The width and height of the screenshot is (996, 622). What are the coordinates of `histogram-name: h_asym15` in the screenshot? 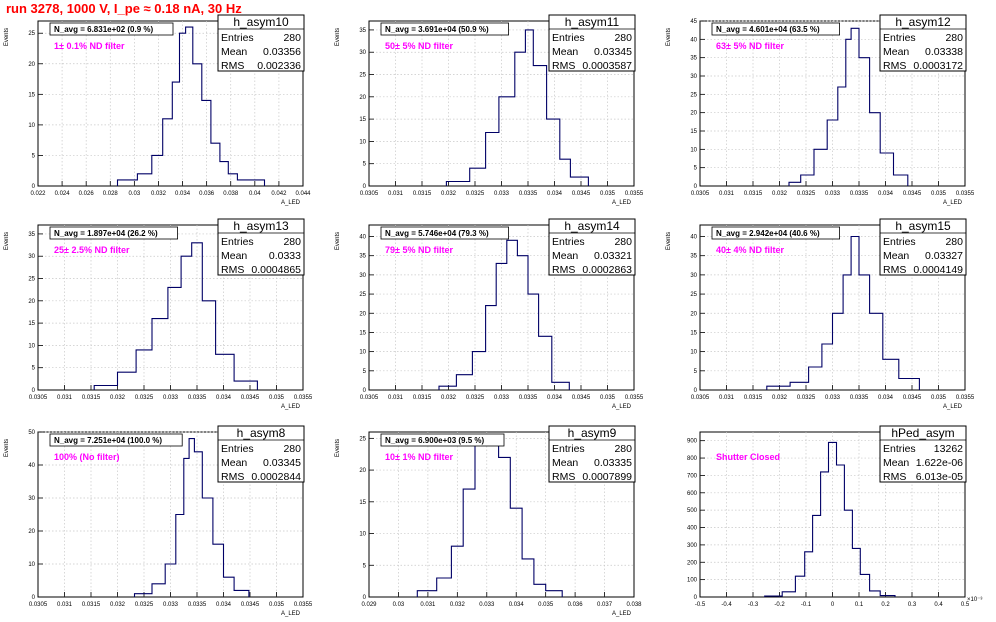 It's located at (923, 226).